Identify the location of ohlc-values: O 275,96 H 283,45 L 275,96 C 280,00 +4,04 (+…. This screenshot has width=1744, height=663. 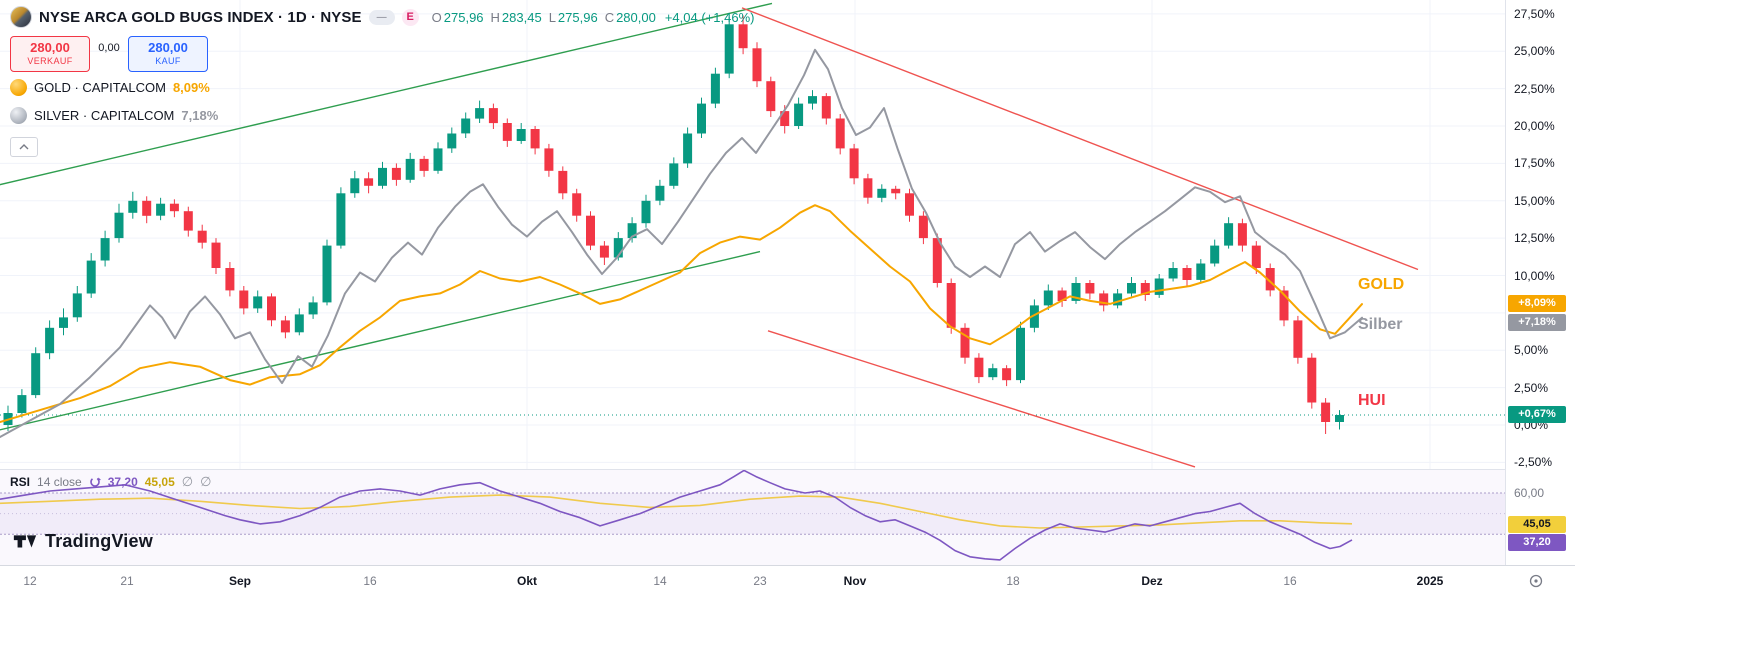
(593, 17).